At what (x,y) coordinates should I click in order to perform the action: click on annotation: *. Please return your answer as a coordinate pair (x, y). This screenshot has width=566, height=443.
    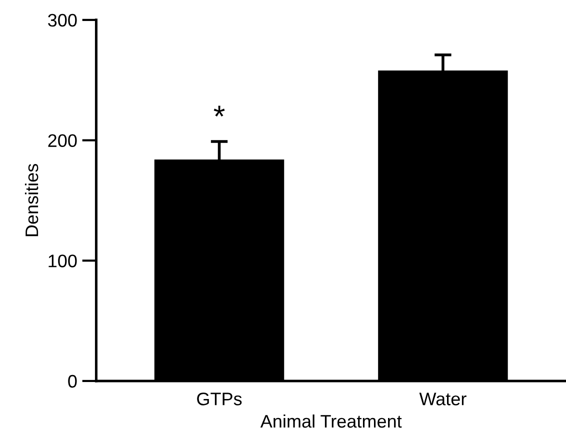
    Looking at the image, I should click on (219, 111).